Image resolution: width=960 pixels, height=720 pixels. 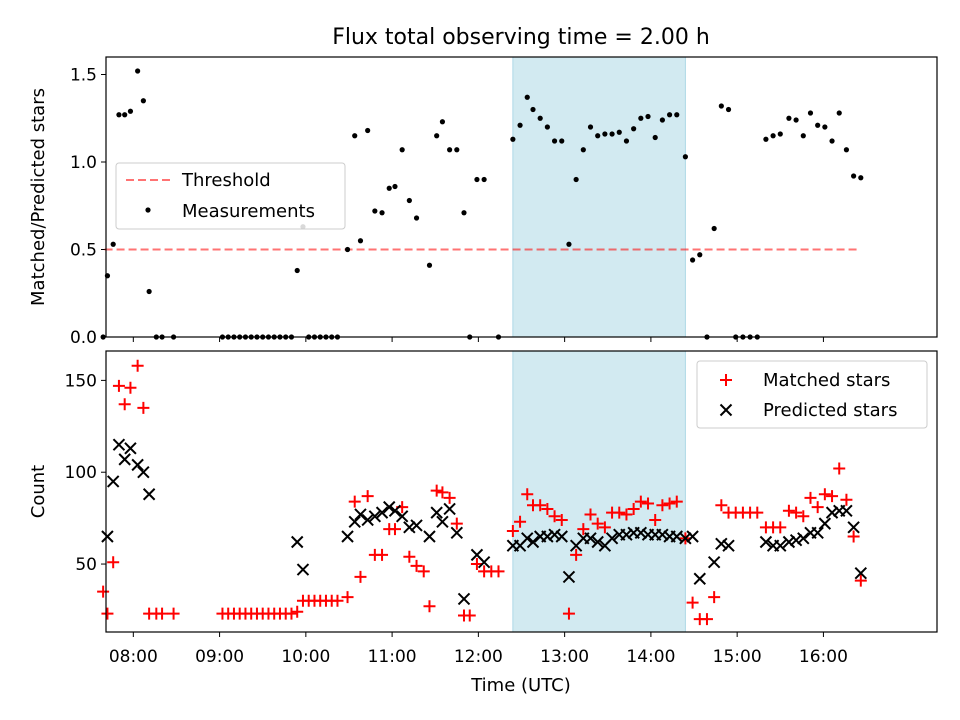 I want to click on x-tick-label: 15:00, so click(x=737, y=657).